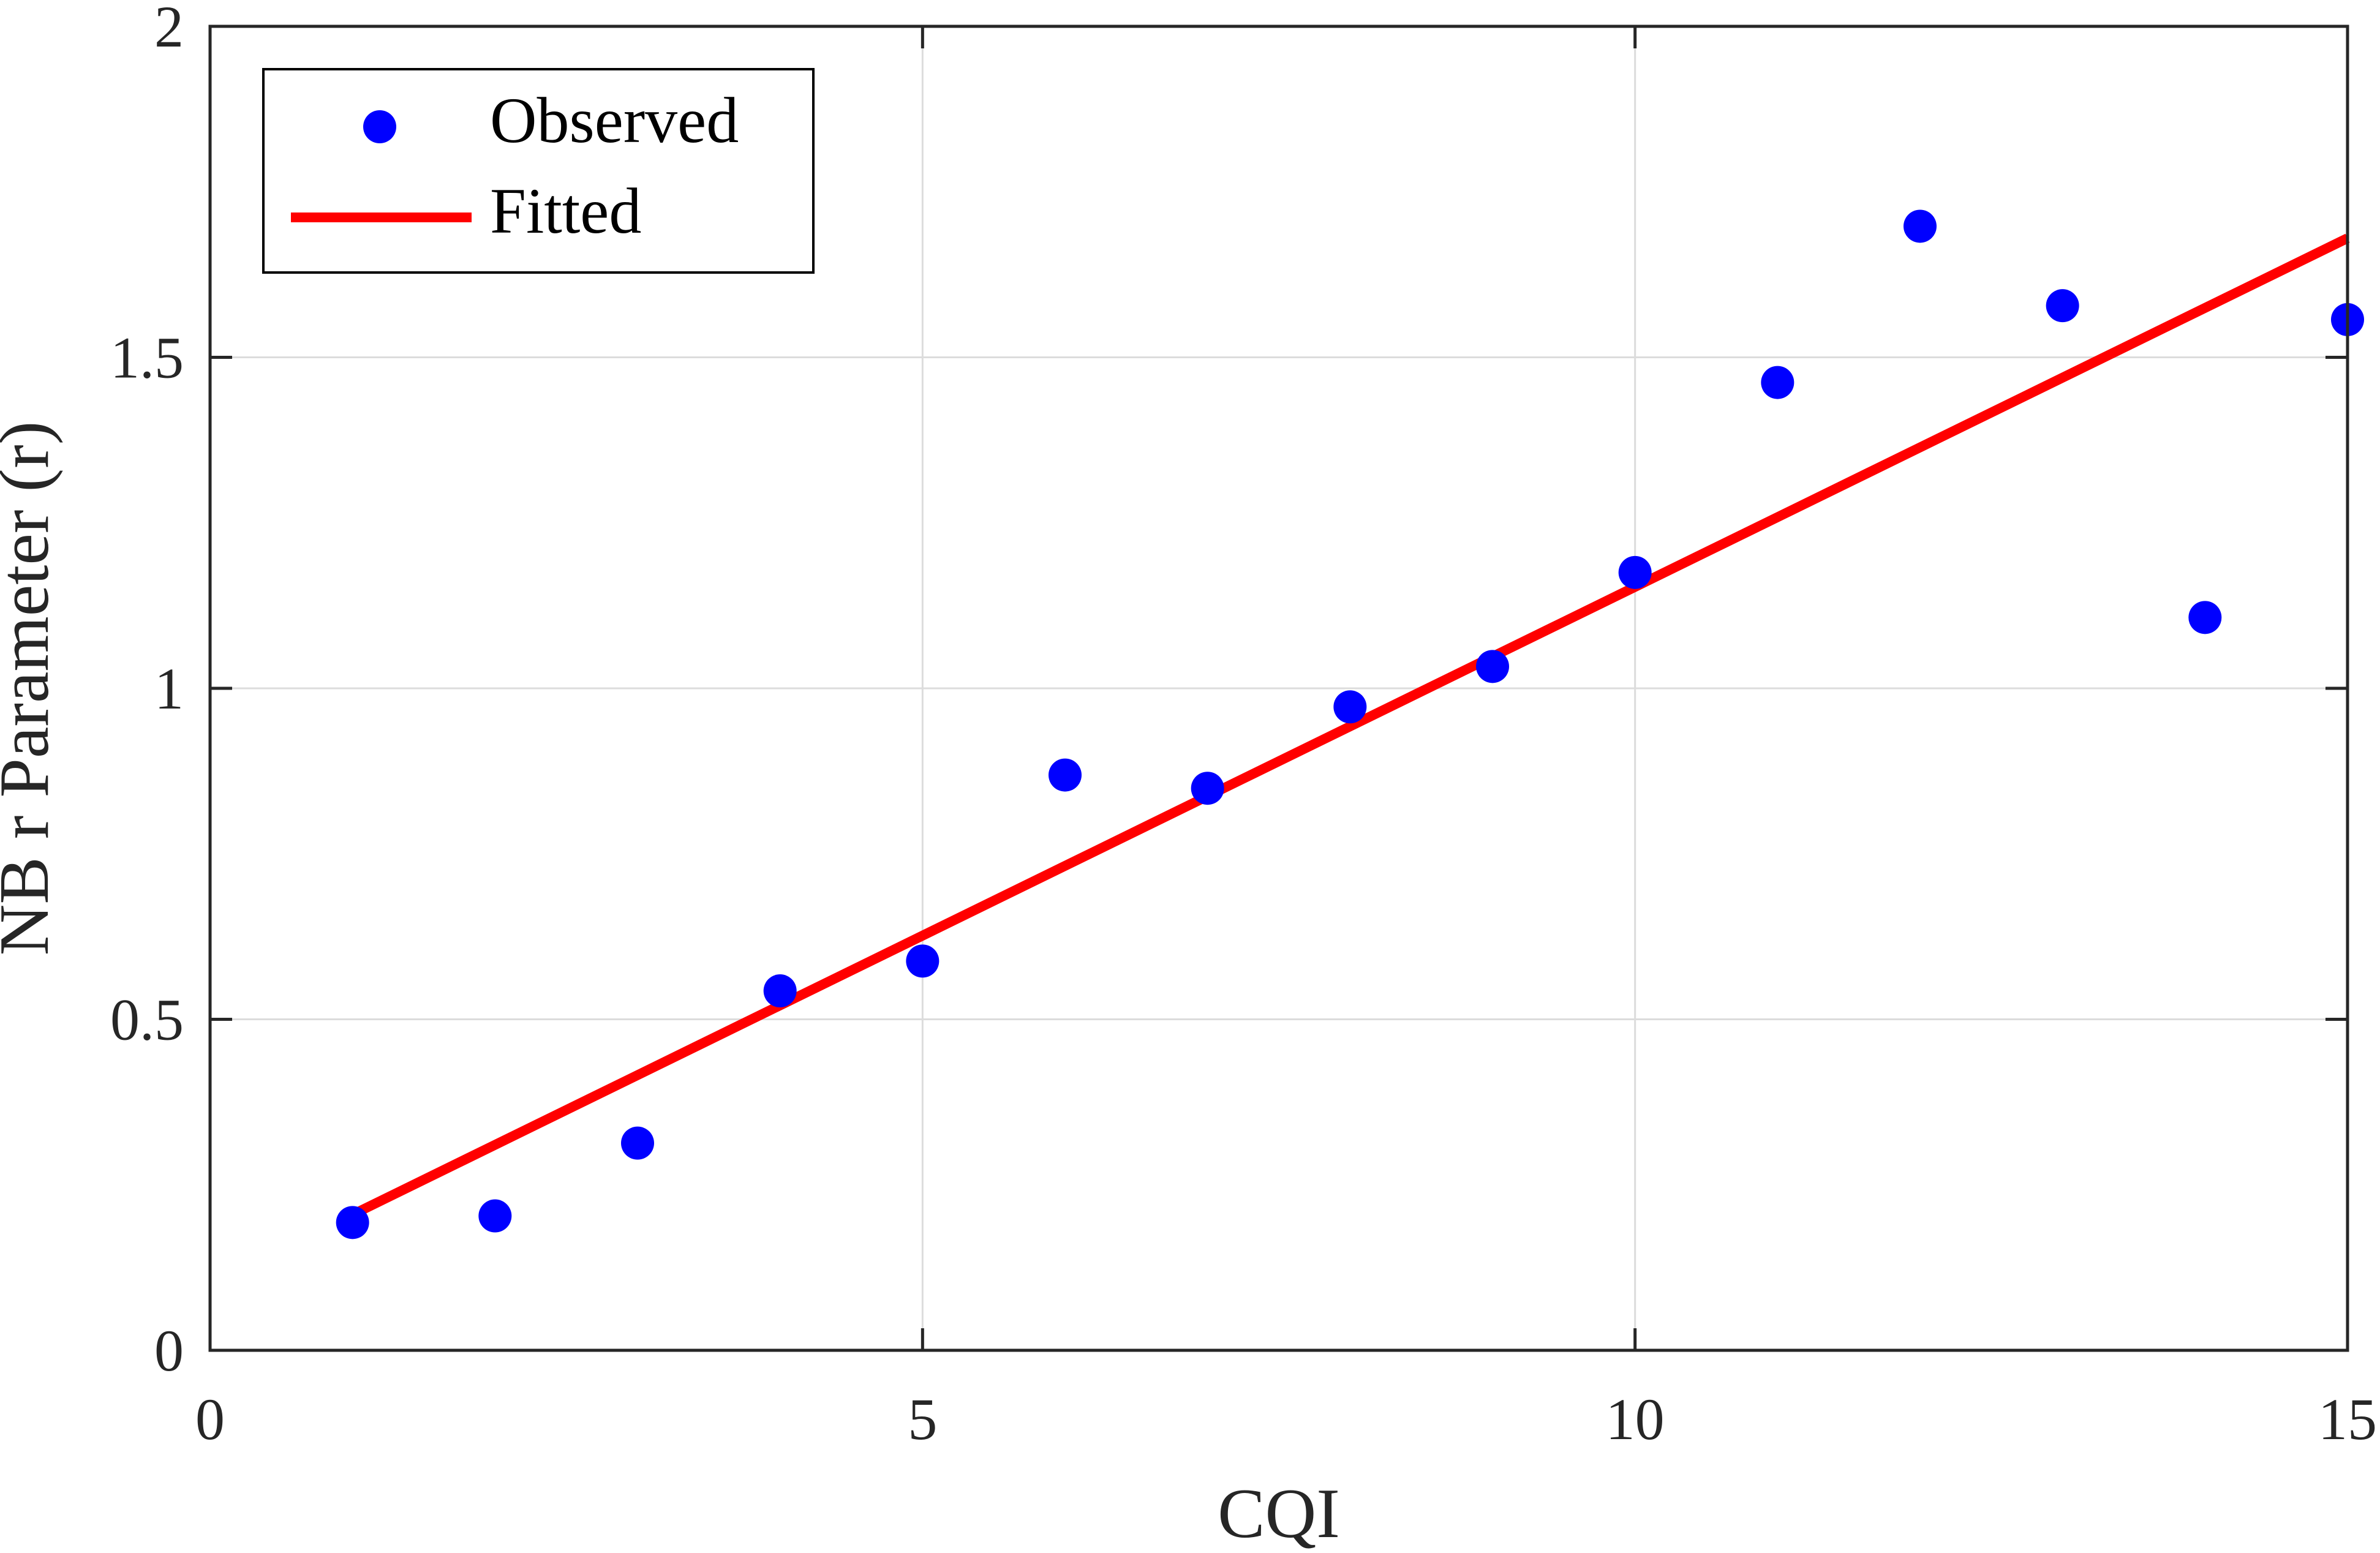 Image resolution: width=2380 pixels, height=1553 pixels. What do you see at coordinates (614, 120) in the screenshot?
I see `legend-label-observed: Observed` at bounding box center [614, 120].